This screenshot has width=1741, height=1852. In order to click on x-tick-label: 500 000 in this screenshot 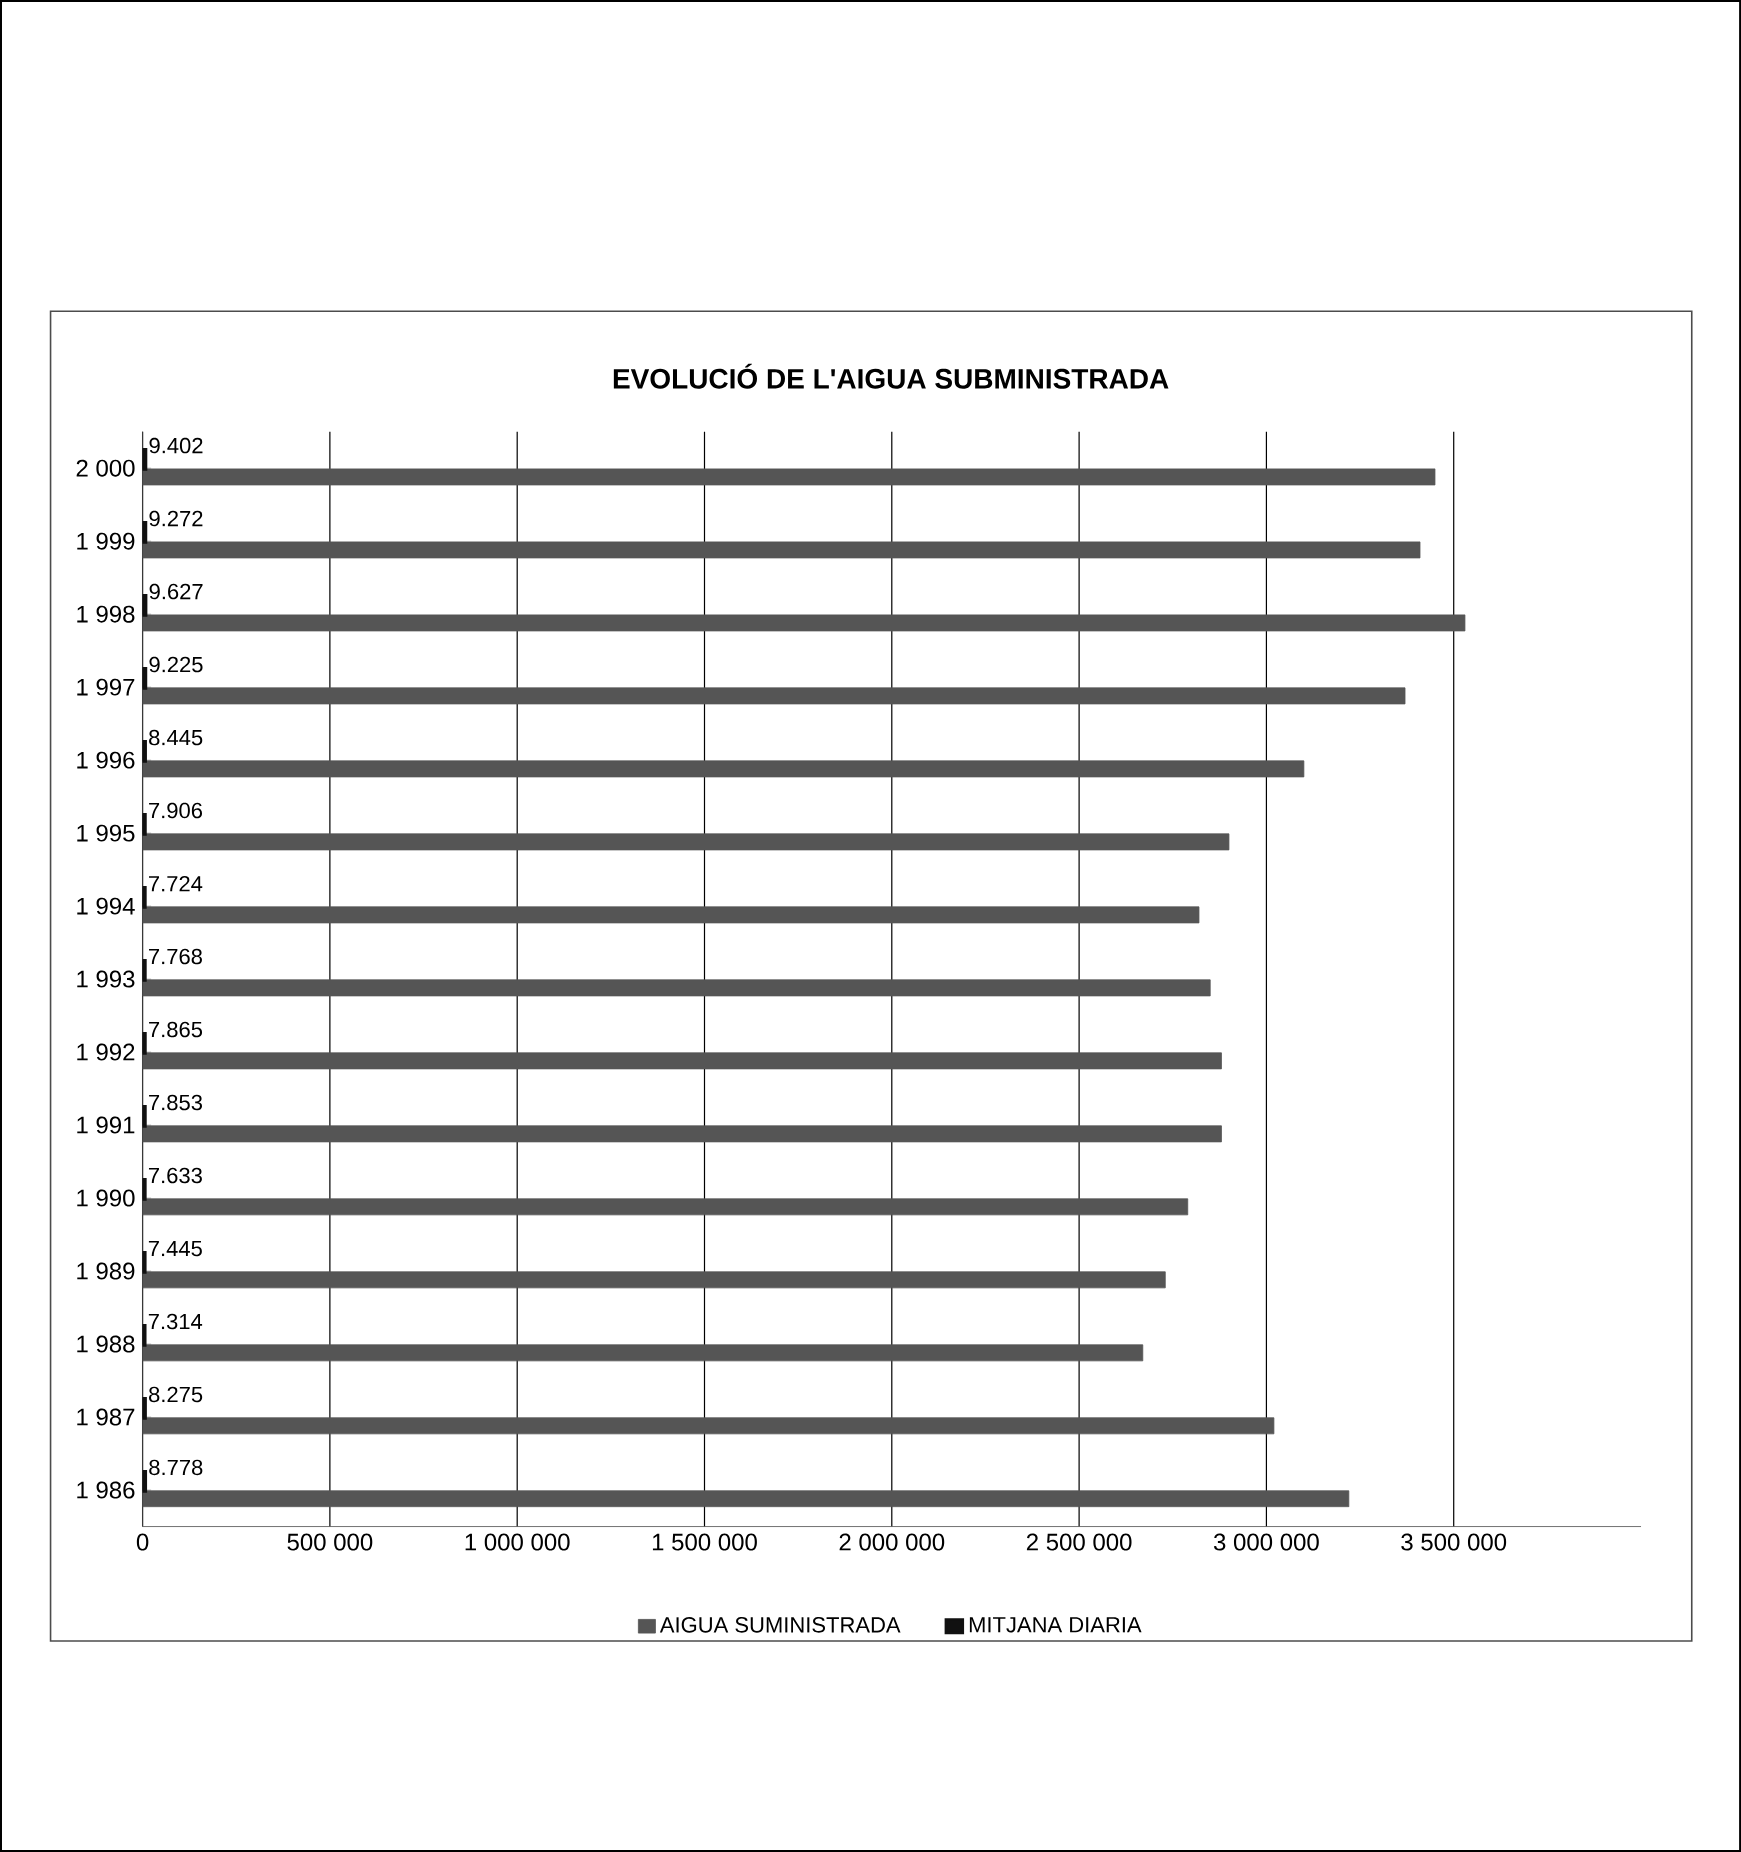, I will do `click(330, 1542)`.